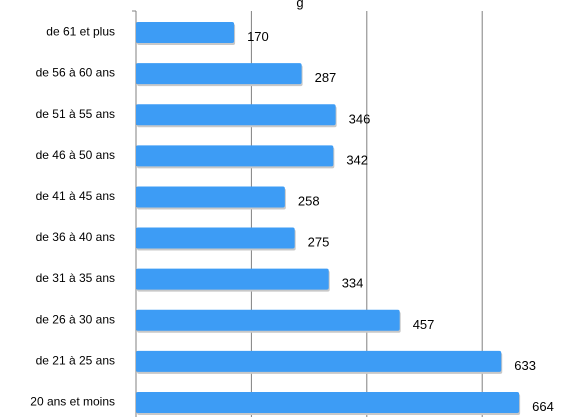 The image size is (585, 417). I want to click on category-label: de 46 à 50 ans, so click(75, 155).